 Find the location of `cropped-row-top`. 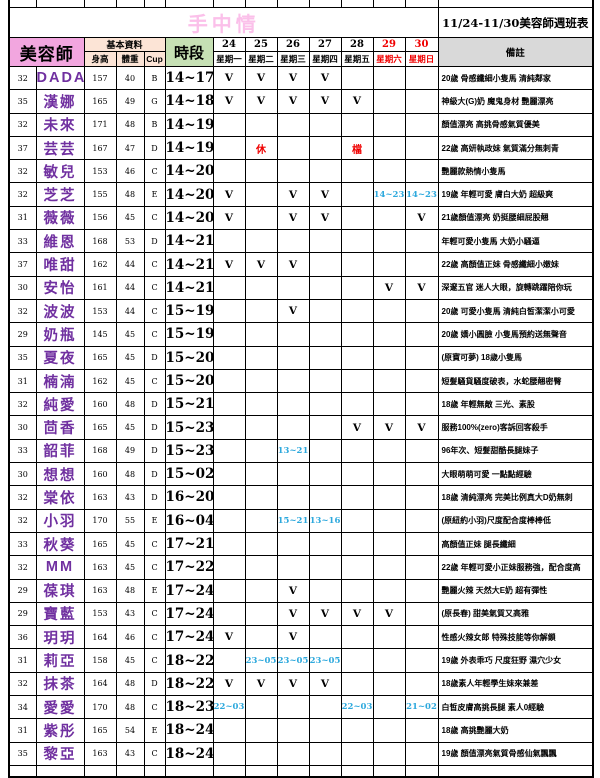

cropped-row-top is located at coordinates (301, 4).